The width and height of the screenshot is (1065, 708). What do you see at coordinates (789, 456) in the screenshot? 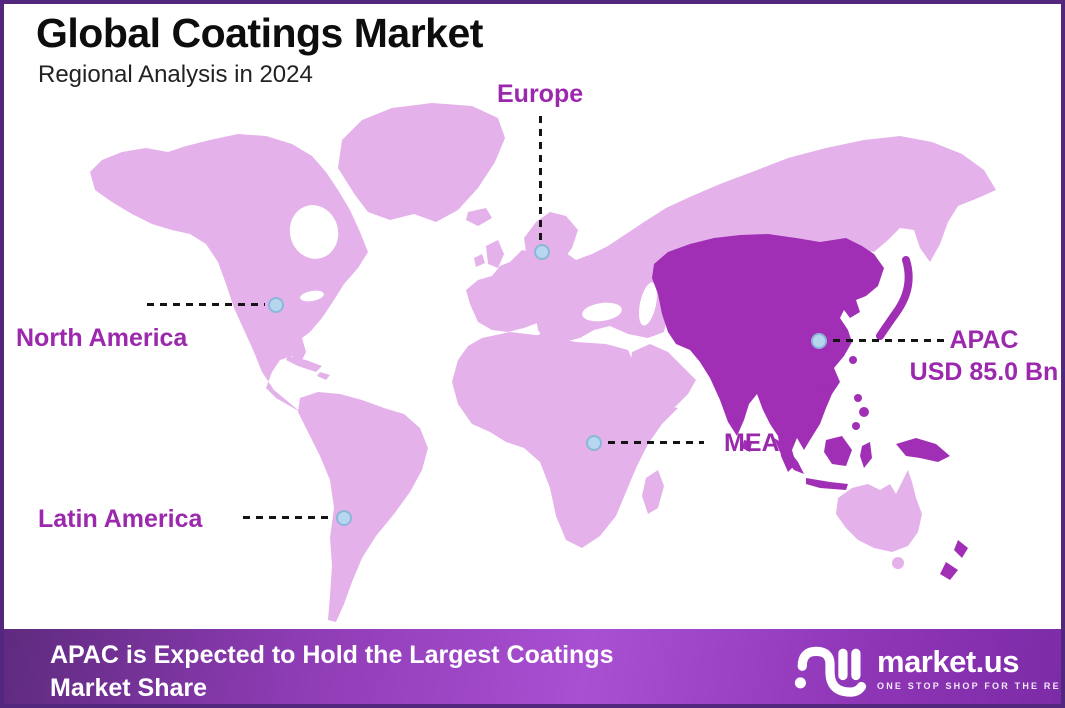
I see `sumatra-shape` at bounding box center [789, 456].